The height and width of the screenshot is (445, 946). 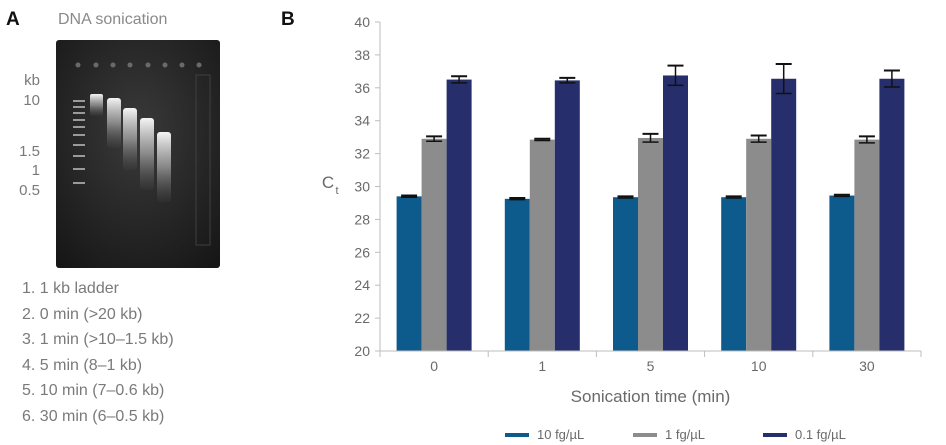 I want to click on y-axis-title-main: C, so click(x=328, y=182).